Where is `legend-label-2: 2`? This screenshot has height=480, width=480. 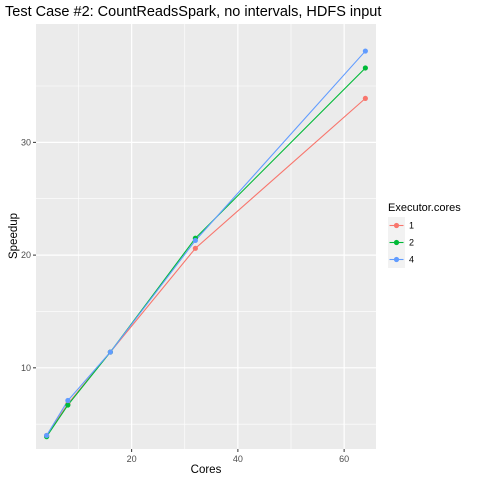
legend-label-2: 2 is located at coordinates (411, 243).